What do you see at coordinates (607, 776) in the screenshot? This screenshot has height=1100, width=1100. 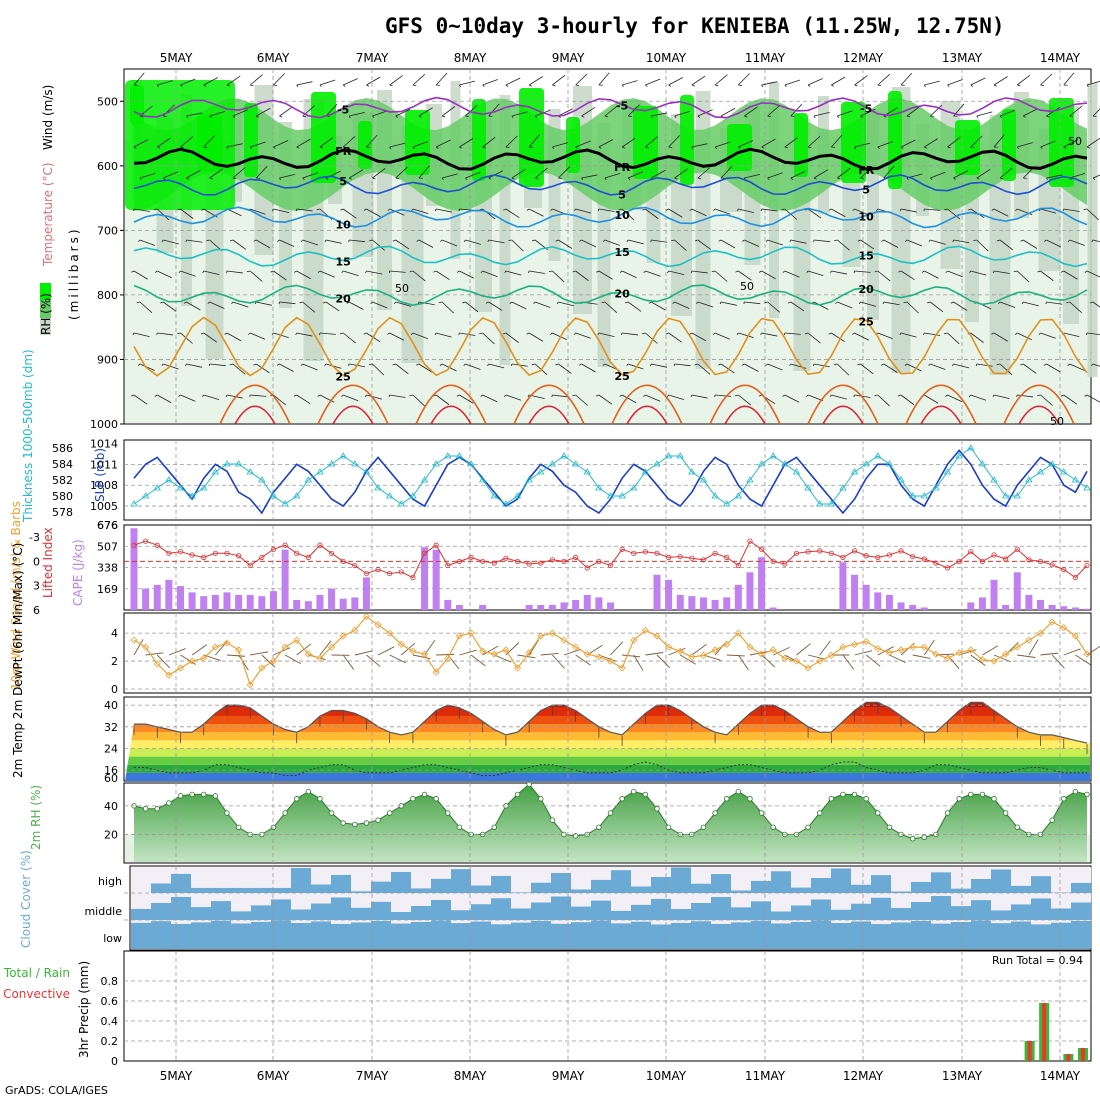 I see `temp-band` at bounding box center [607, 776].